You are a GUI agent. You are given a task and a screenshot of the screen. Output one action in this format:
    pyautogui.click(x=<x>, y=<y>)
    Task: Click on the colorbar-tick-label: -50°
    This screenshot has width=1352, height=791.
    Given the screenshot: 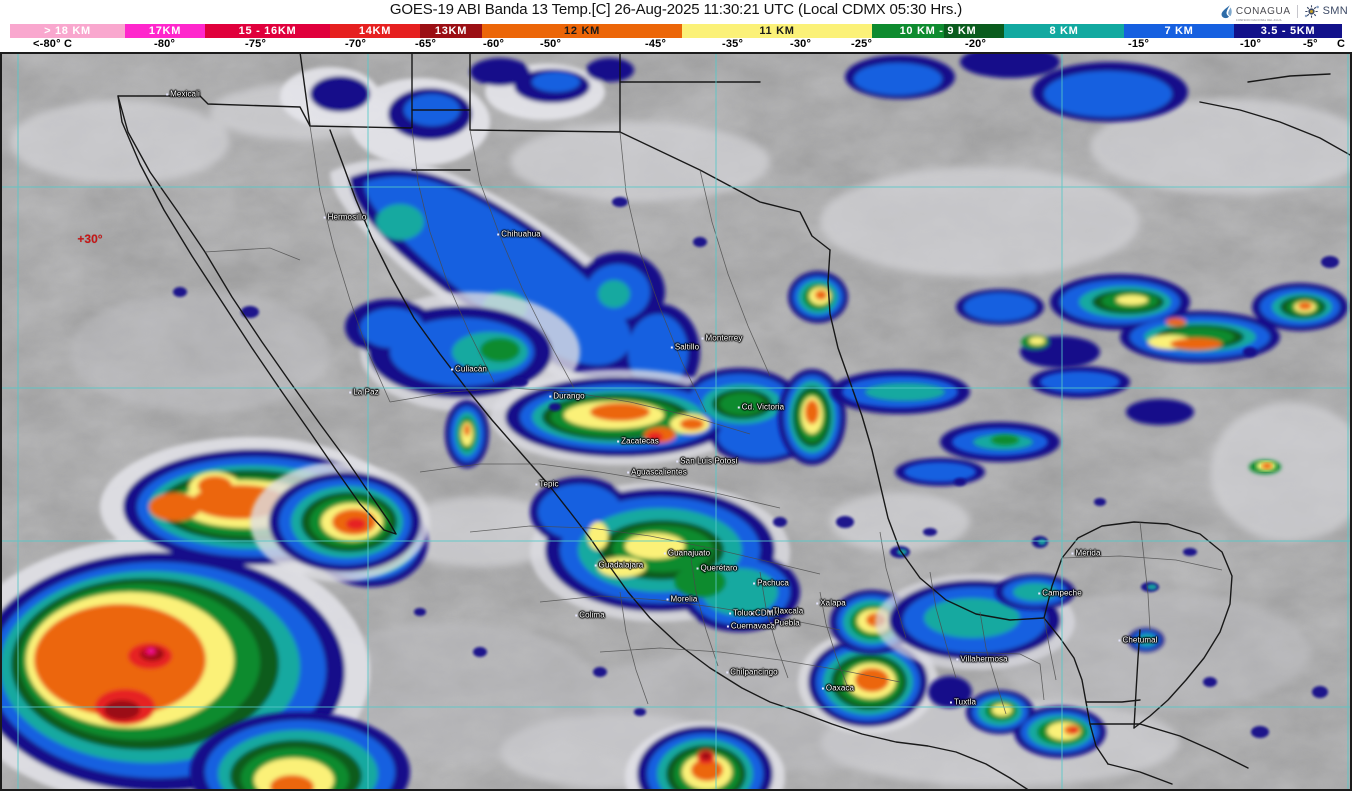 What is the action you would take?
    pyautogui.click(x=551, y=44)
    